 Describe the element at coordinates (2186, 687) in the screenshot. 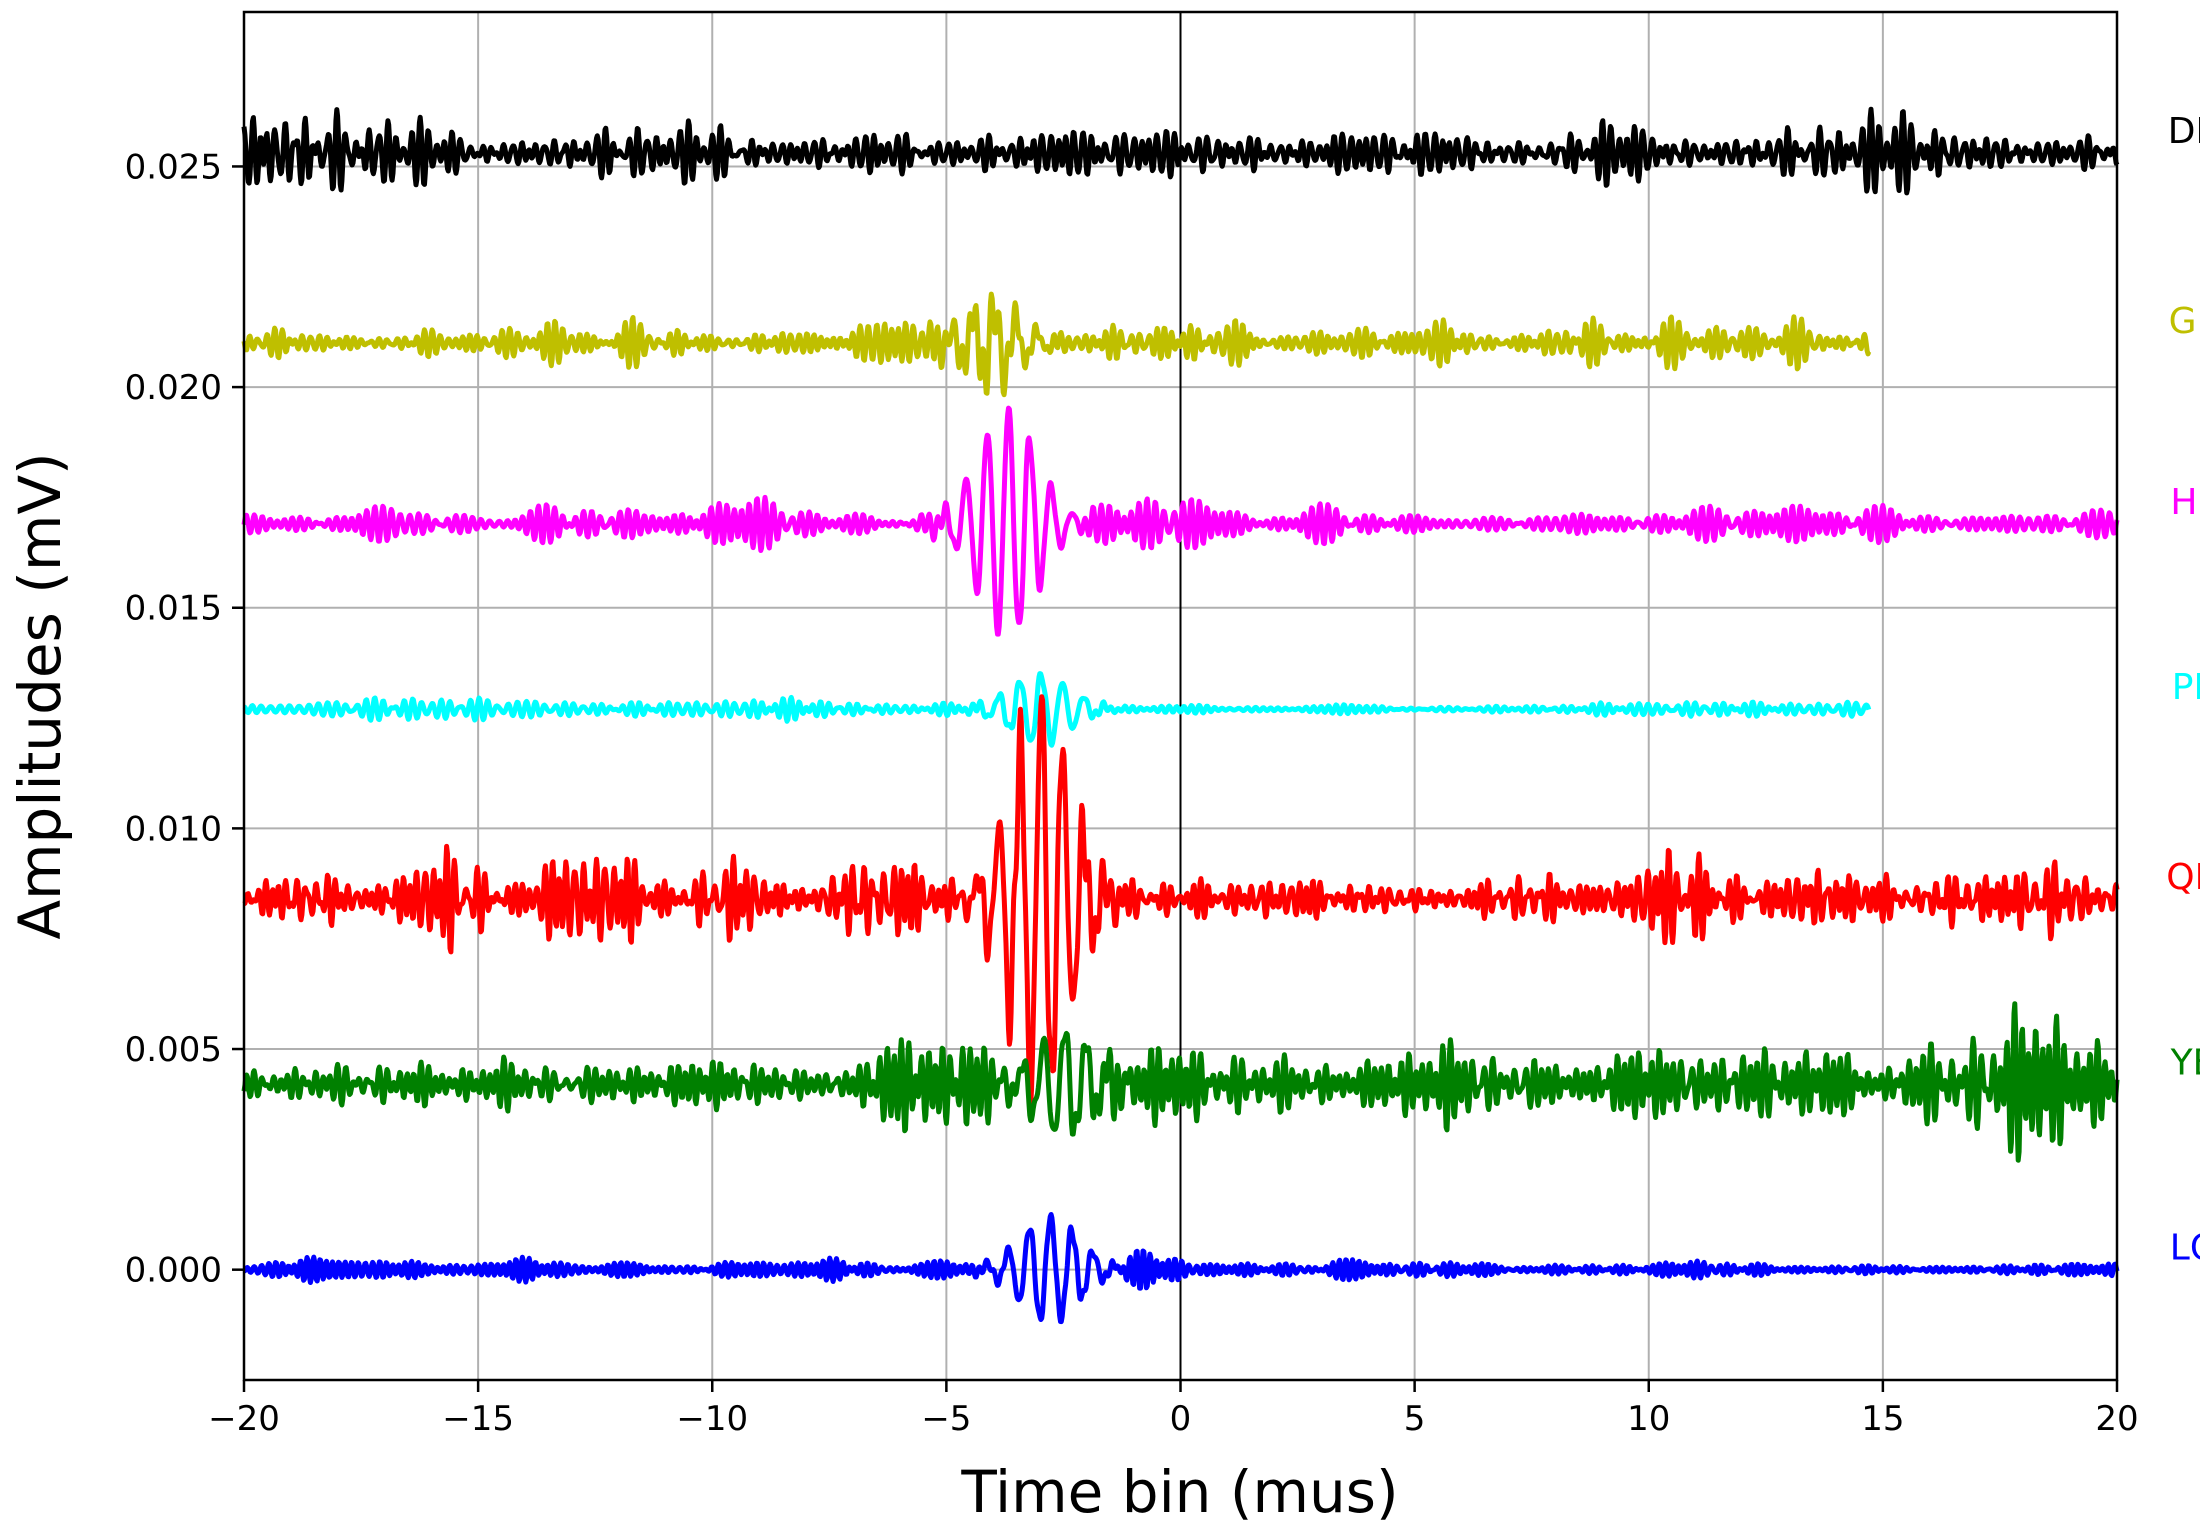

I see `series-label-pe: PE` at that location.